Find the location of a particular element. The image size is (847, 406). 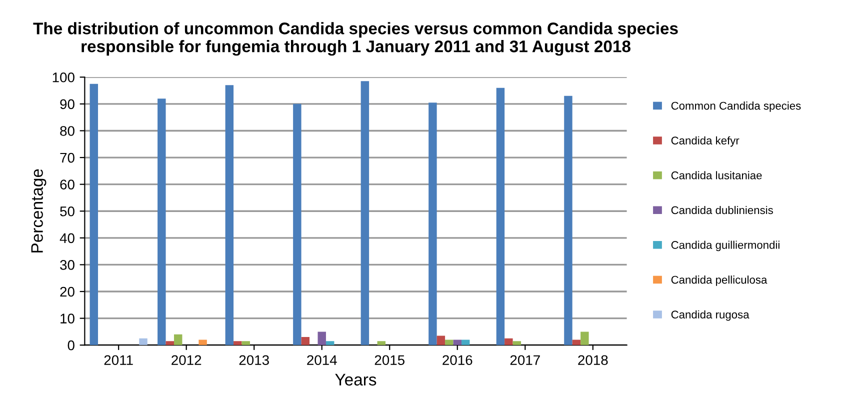

y-tick-label: 60 is located at coordinates (67, 185).